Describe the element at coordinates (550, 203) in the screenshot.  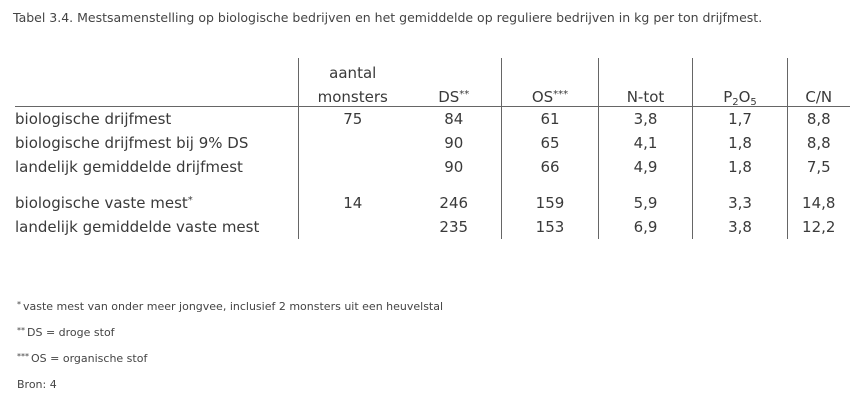
I see `cell-os: 159` at that location.